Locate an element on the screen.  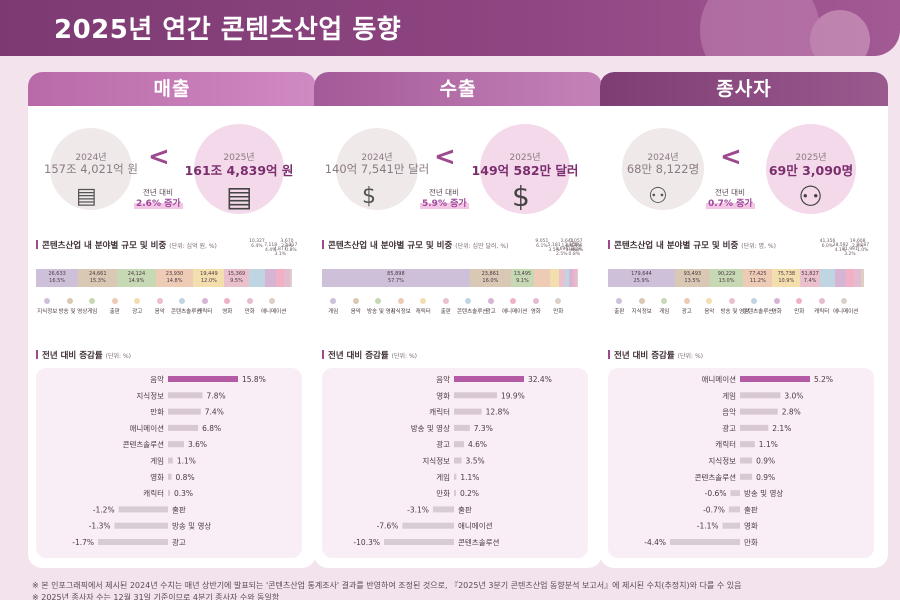
segment-value-label: 24,124 is located at coordinates (136, 274).